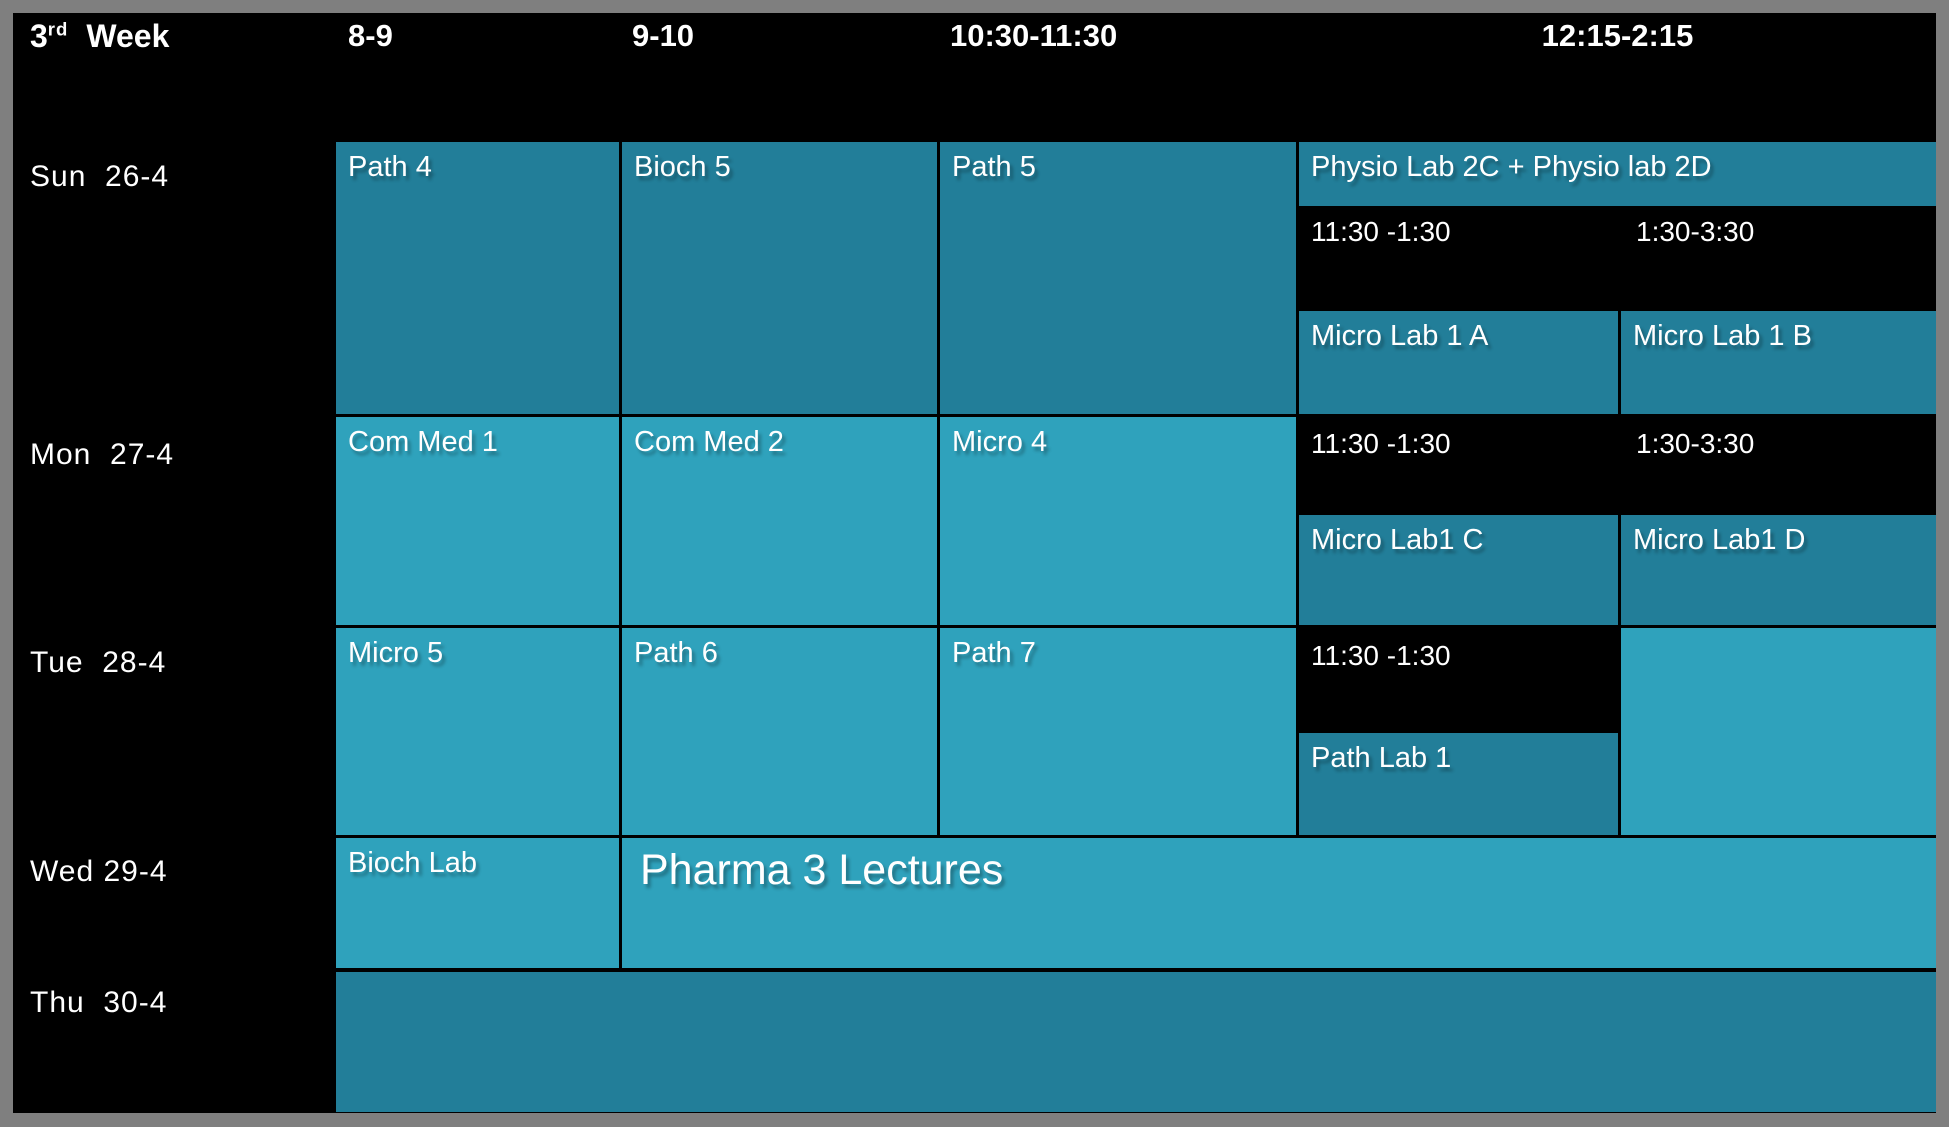 The height and width of the screenshot is (1127, 1949). What do you see at coordinates (779, 731) in the screenshot?
I see `cell-tue-path6: Path 6` at bounding box center [779, 731].